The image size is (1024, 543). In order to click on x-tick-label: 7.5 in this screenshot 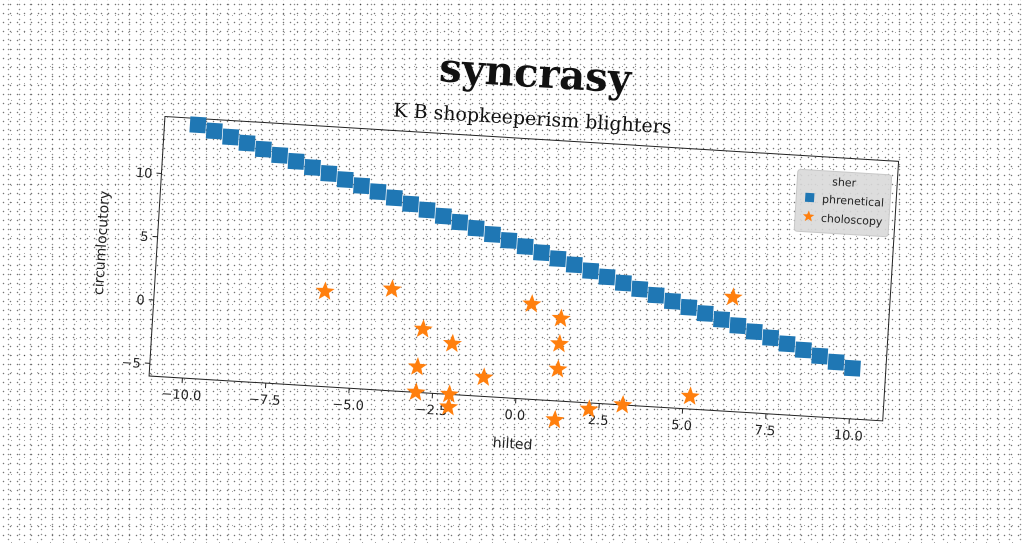, I will do `click(765, 431)`.